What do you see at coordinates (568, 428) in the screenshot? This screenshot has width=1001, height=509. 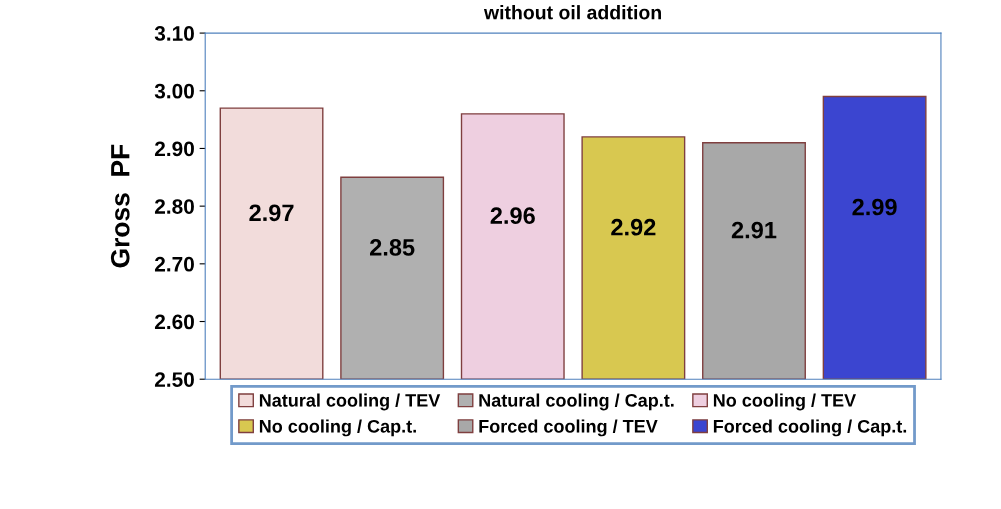 I see `legend-label: Forced cooling / TEV` at bounding box center [568, 428].